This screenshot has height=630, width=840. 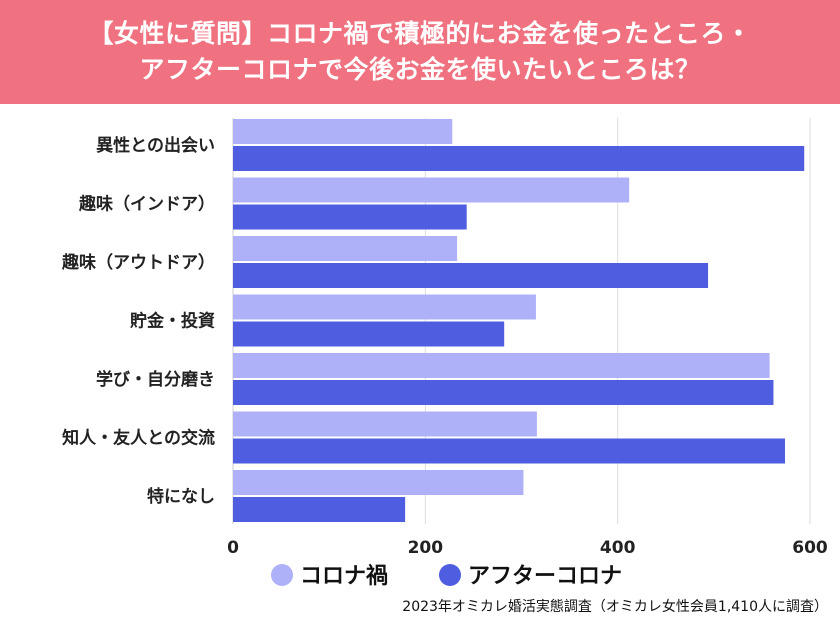 I want to click on x-tick-label: 600, so click(x=810, y=548).